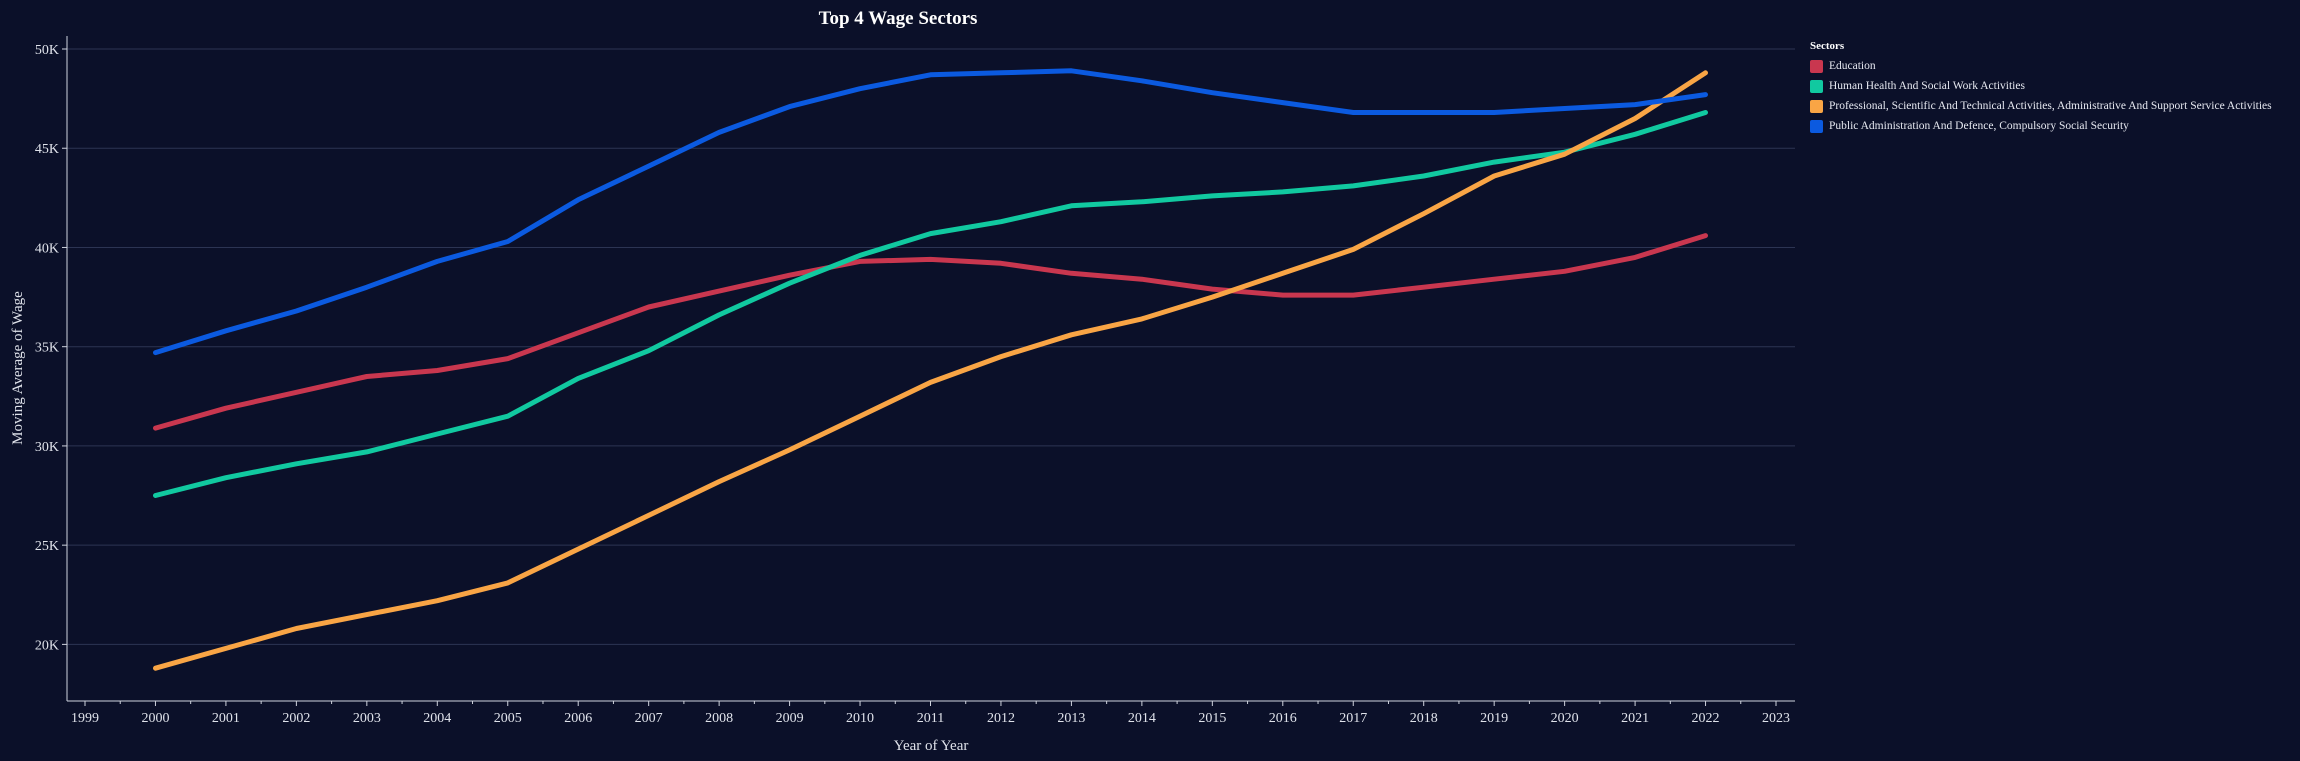 This screenshot has height=761, width=2300. What do you see at coordinates (1635, 718) in the screenshot?
I see `x-tick-label: 2021` at bounding box center [1635, 718].